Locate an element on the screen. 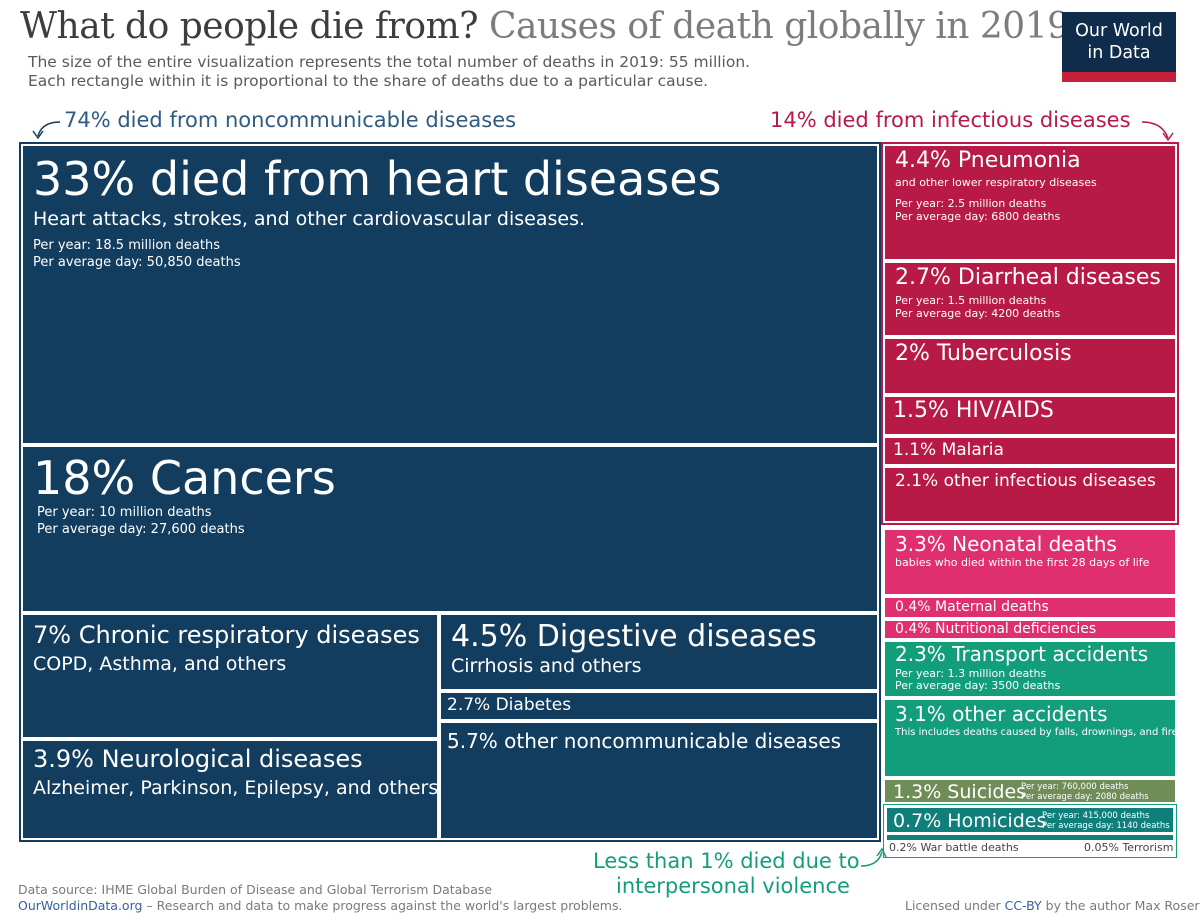 Image resolution: width=1200 pixels, height=922 pixels. license-link: CC-BY is located at coordinates (1023, 905).